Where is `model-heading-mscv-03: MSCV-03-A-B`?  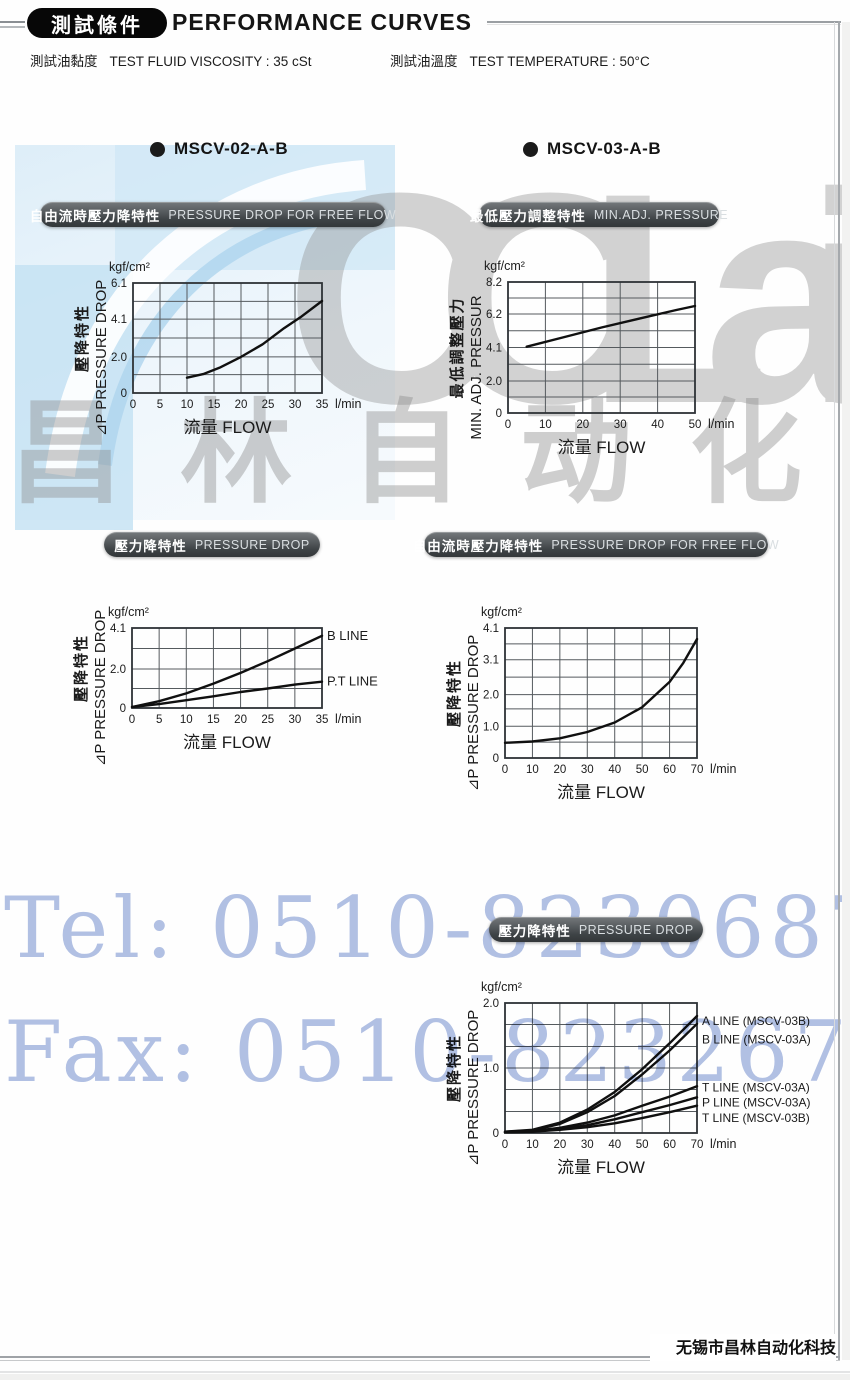
model-heading-mscv-03: MSCV-03-A-B is located at coordinates (592, 149).